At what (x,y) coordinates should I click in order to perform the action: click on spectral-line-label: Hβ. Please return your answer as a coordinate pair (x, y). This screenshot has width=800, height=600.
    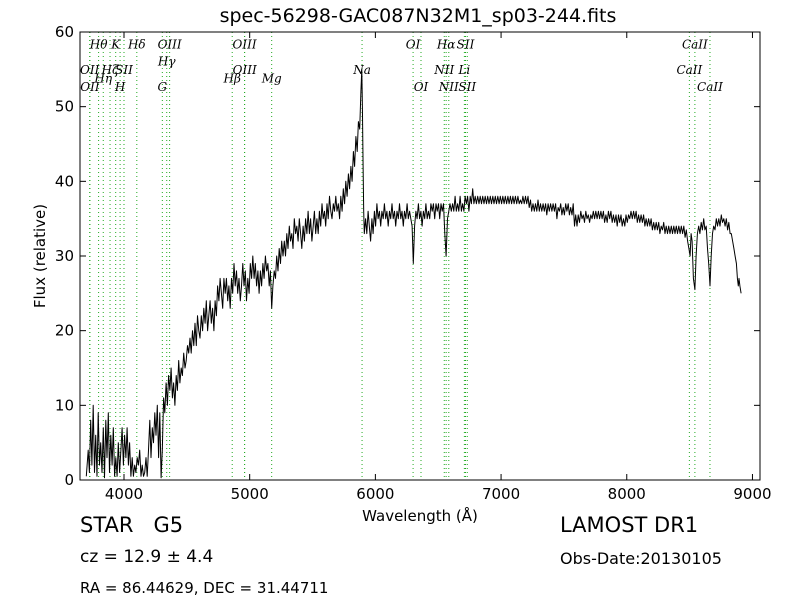
    Looking at the image, I should click on (232, 79).